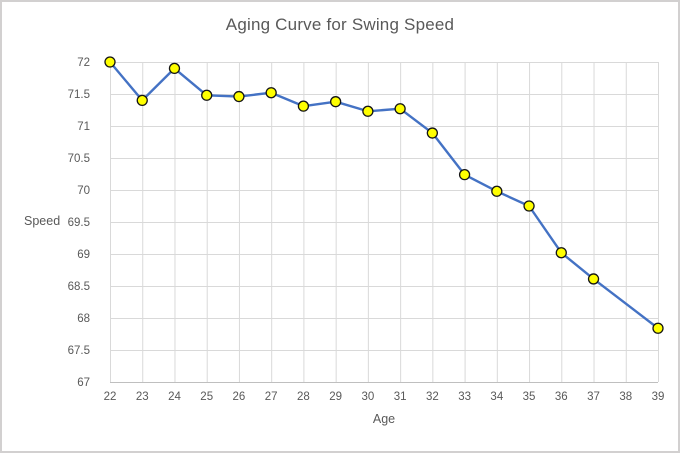  Describe the element at coordinates (110, 397) in the screenshot. I see `x-tick-label: 22` at that location.